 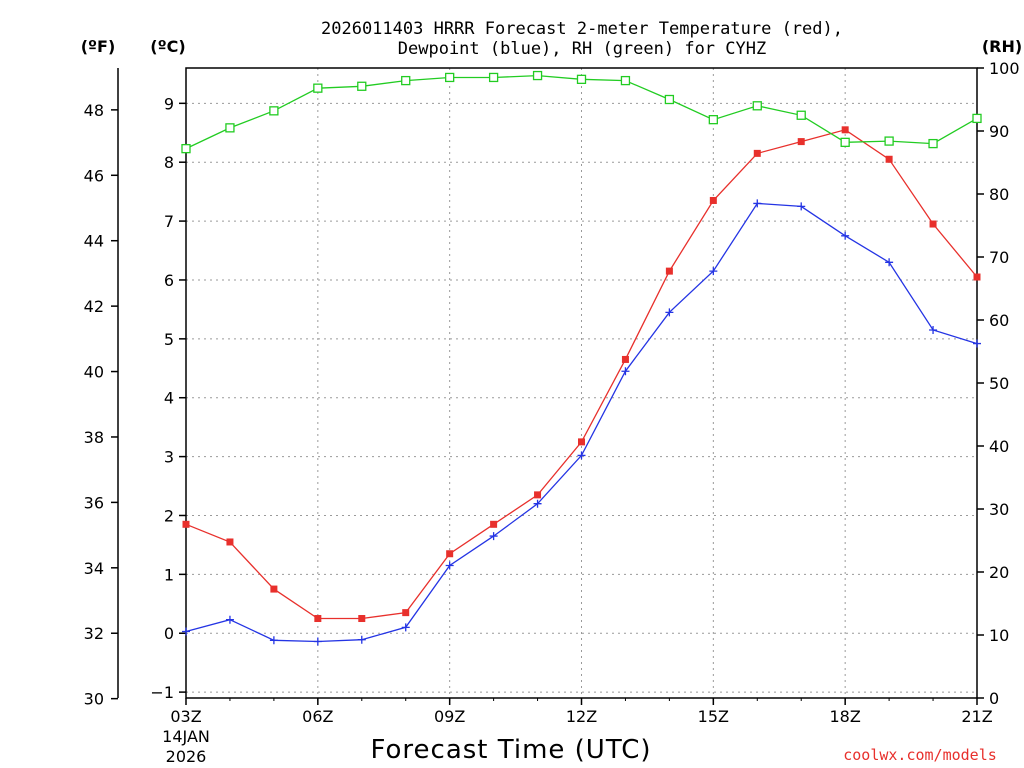 I want to click on c-tick-label: 2, so click(x=169, y=515).